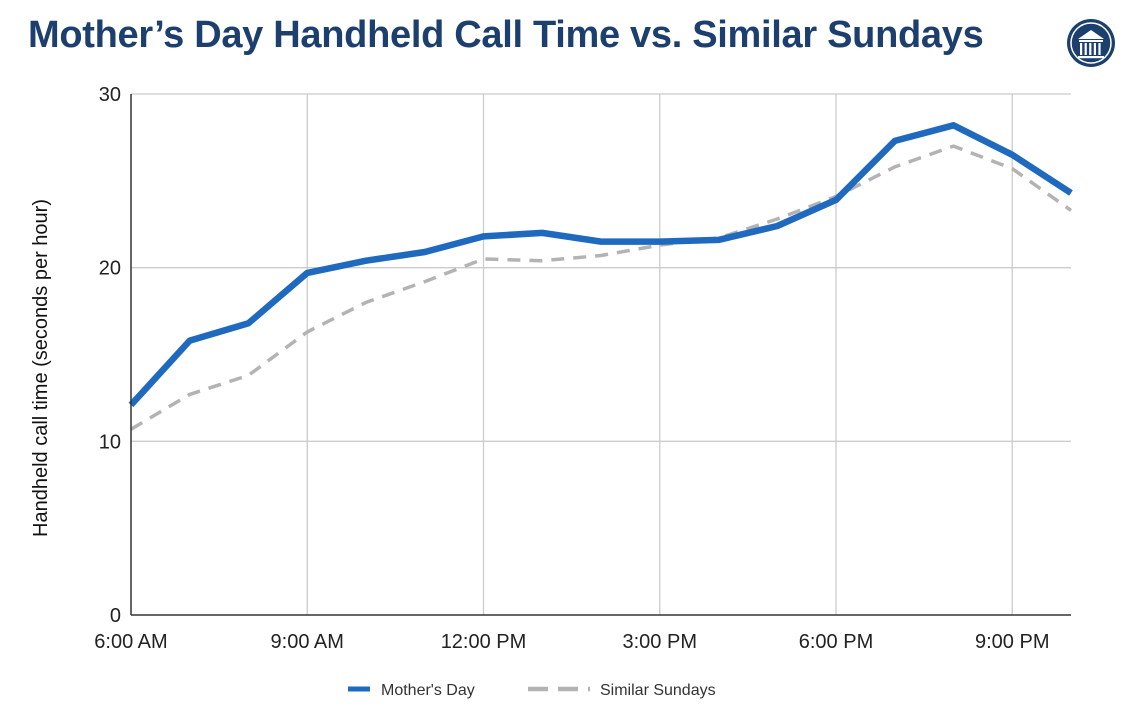 The image size is (1135, 713). What do you see at coordinates (1012, 642) in the screenshot?
I see `x-tick-label: 9:00 PM` at bounding box center [1012, 642].